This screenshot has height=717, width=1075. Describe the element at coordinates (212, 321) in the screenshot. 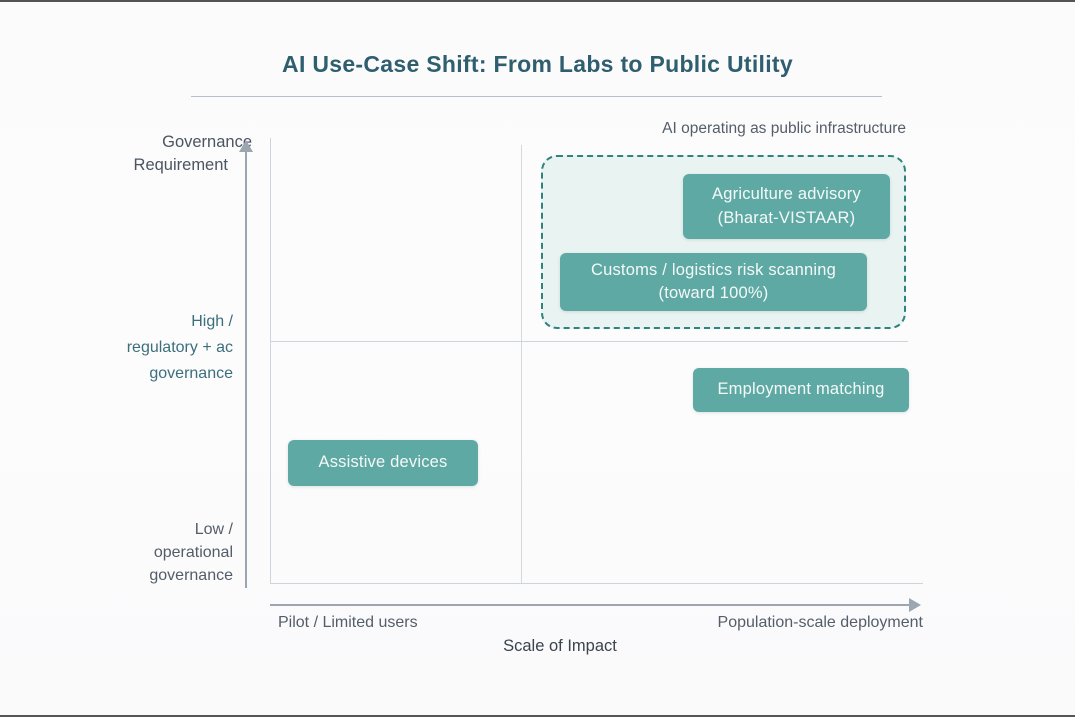

I see `y-tick-high-line1: High /` at that location.